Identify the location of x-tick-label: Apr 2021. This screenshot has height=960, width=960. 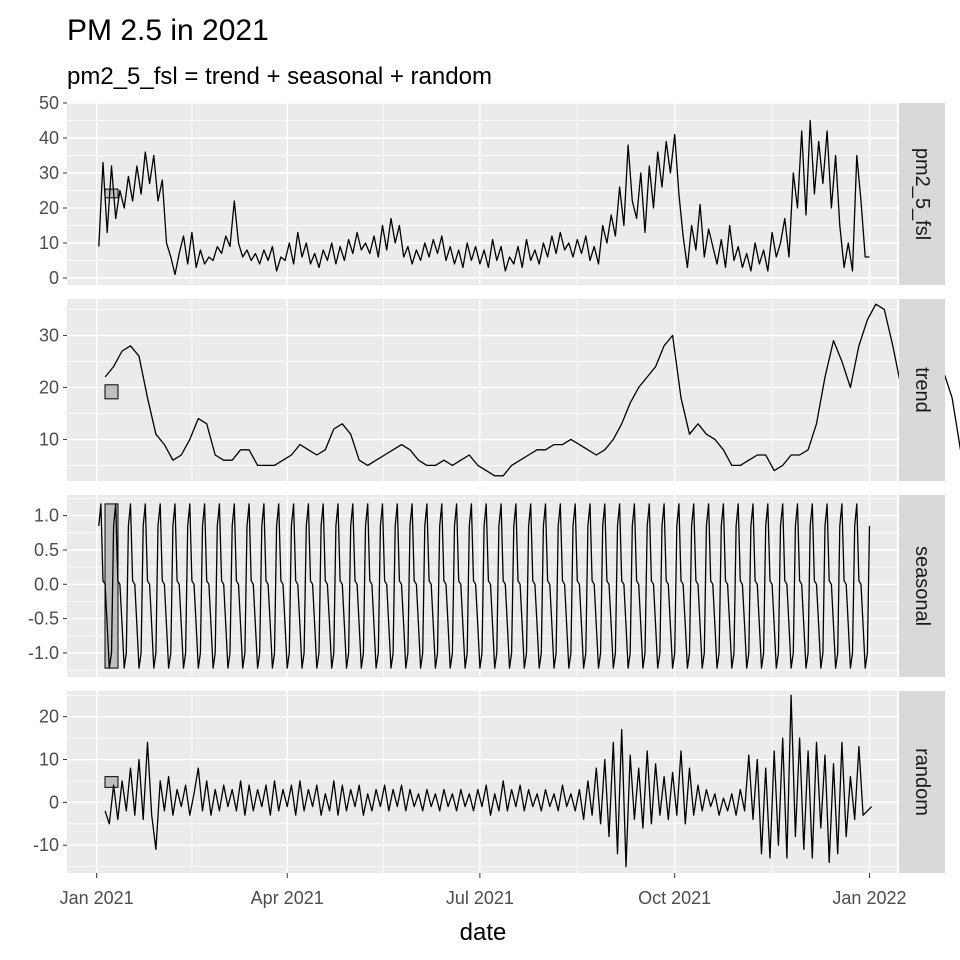
(287, 898).